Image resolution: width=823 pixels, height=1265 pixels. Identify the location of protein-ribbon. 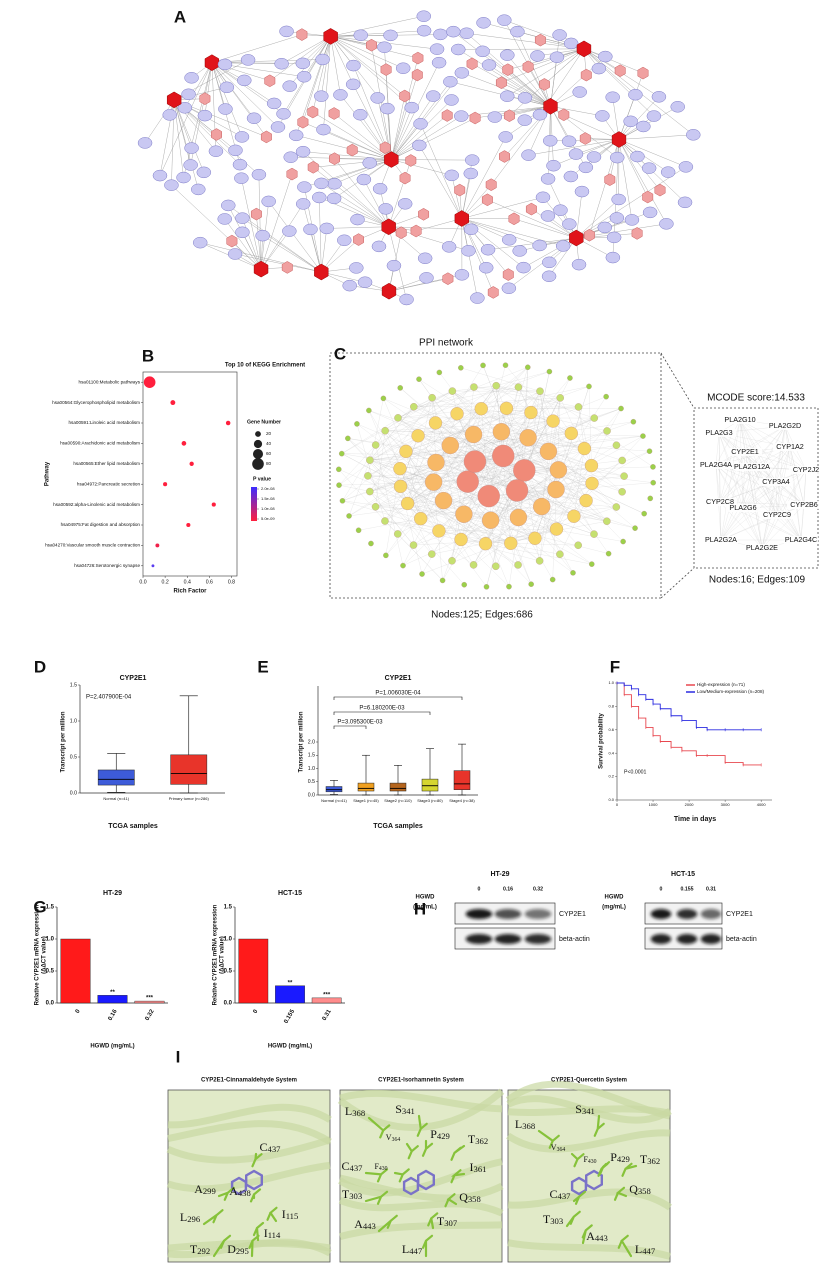
(249, 1116).